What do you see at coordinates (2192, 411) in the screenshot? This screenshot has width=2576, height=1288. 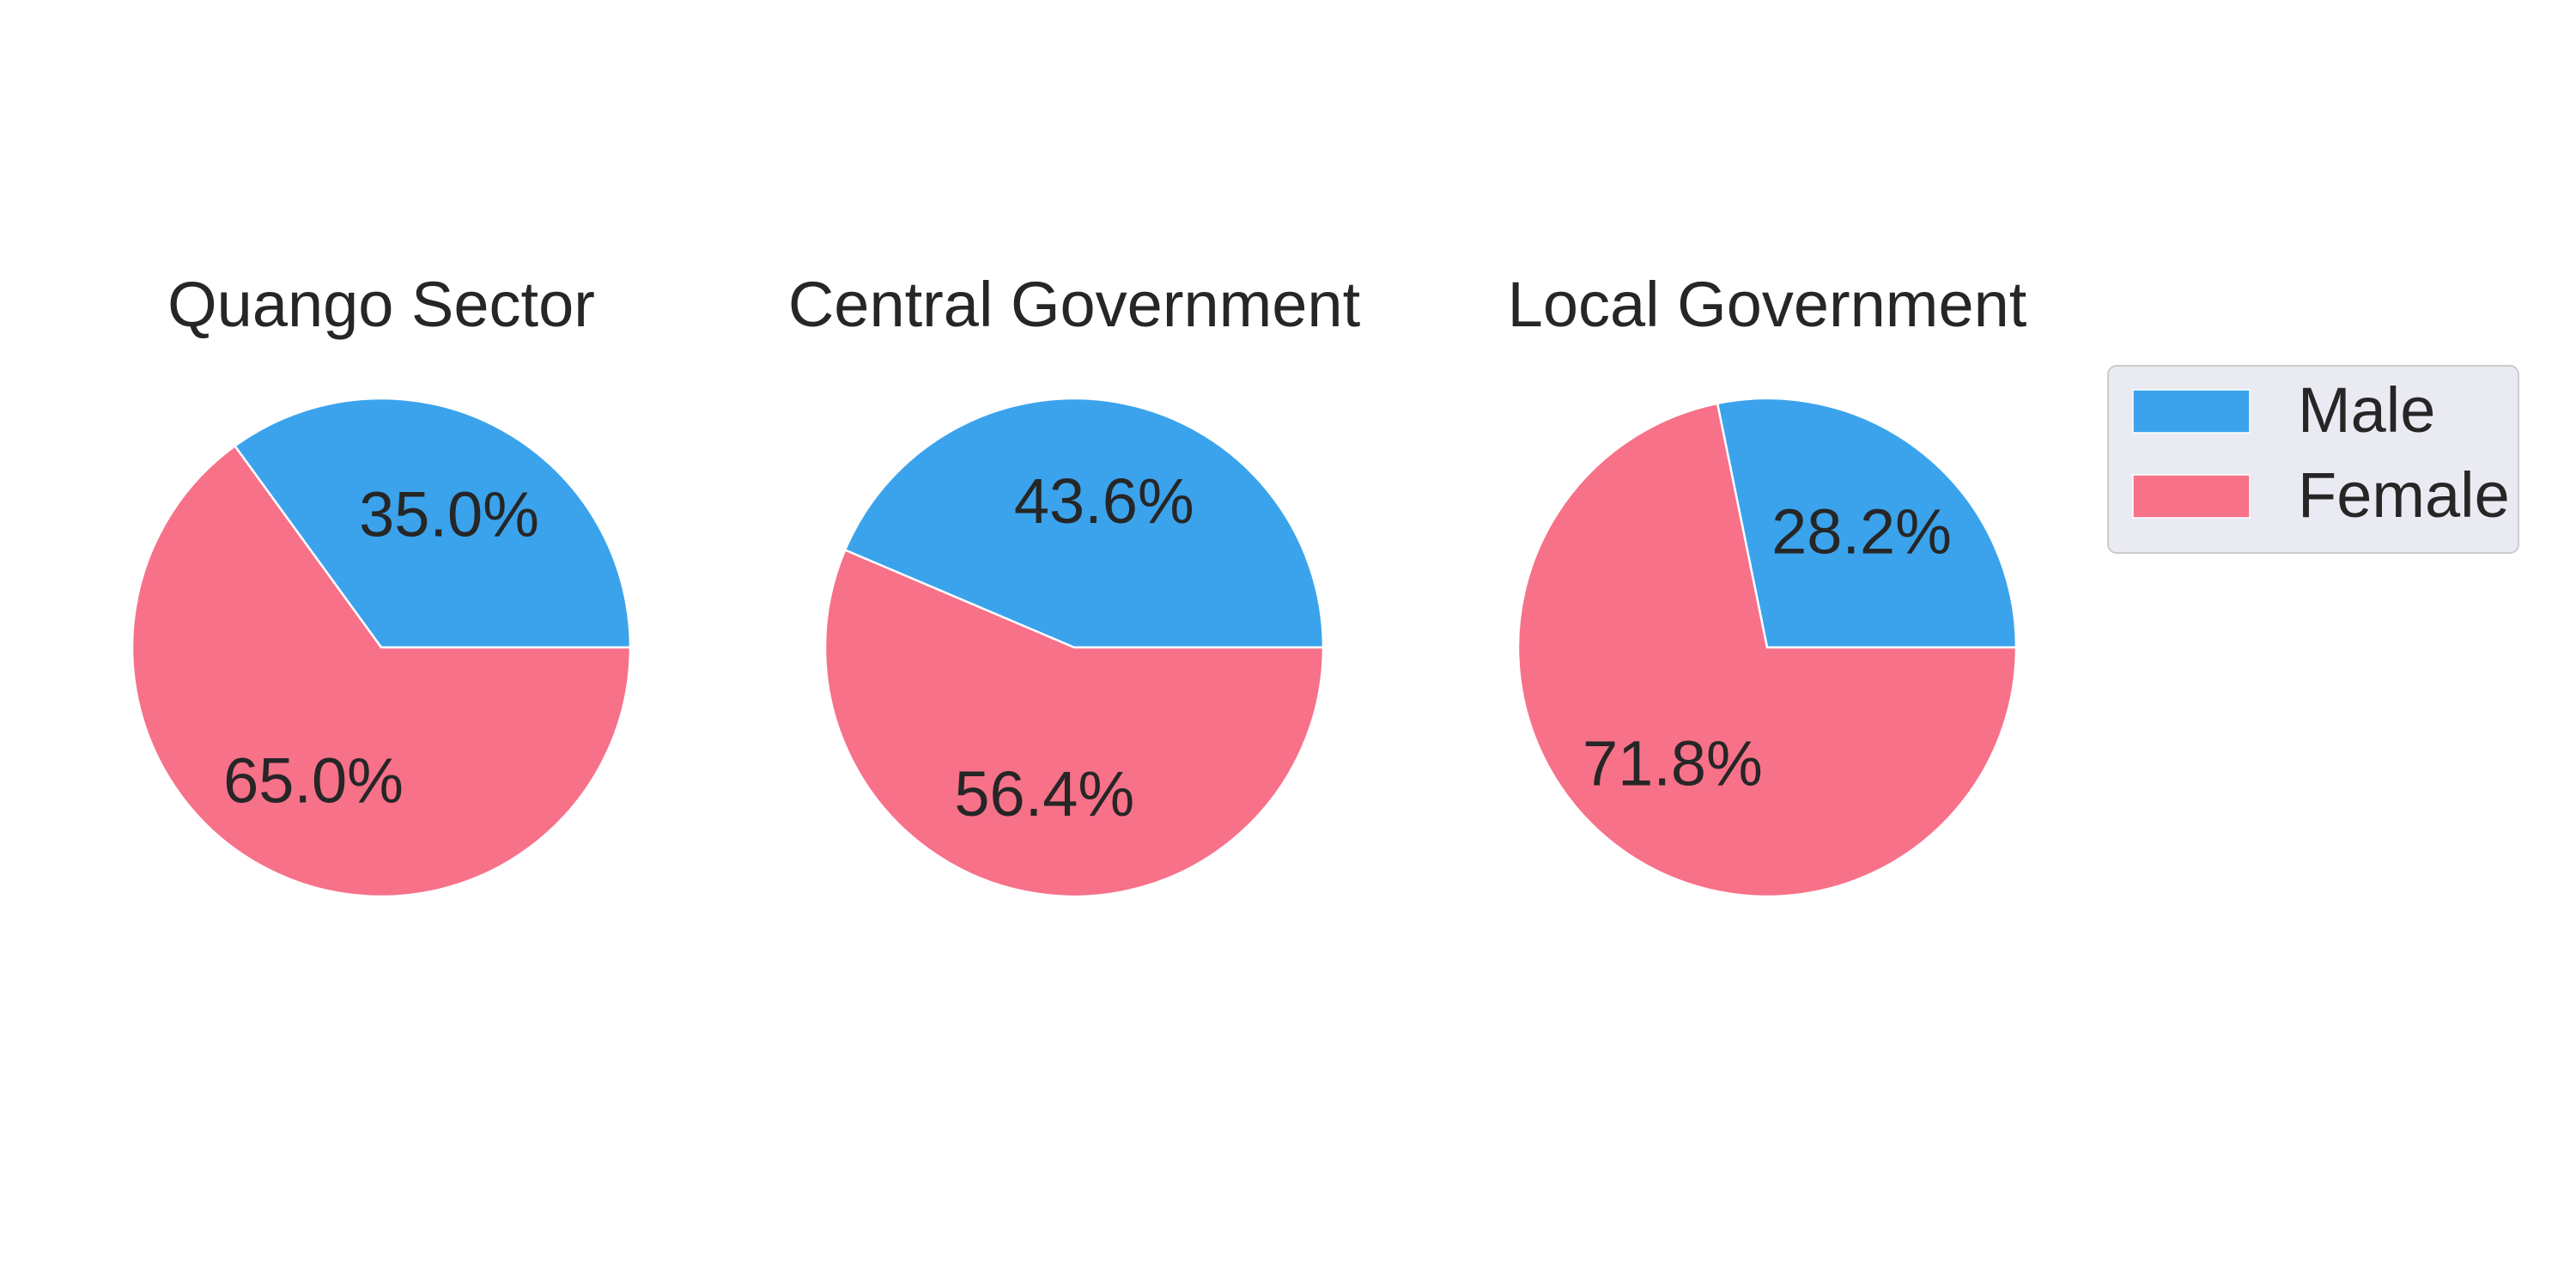 I see `legend-swatch-male` at bounding box center [2192, 411].